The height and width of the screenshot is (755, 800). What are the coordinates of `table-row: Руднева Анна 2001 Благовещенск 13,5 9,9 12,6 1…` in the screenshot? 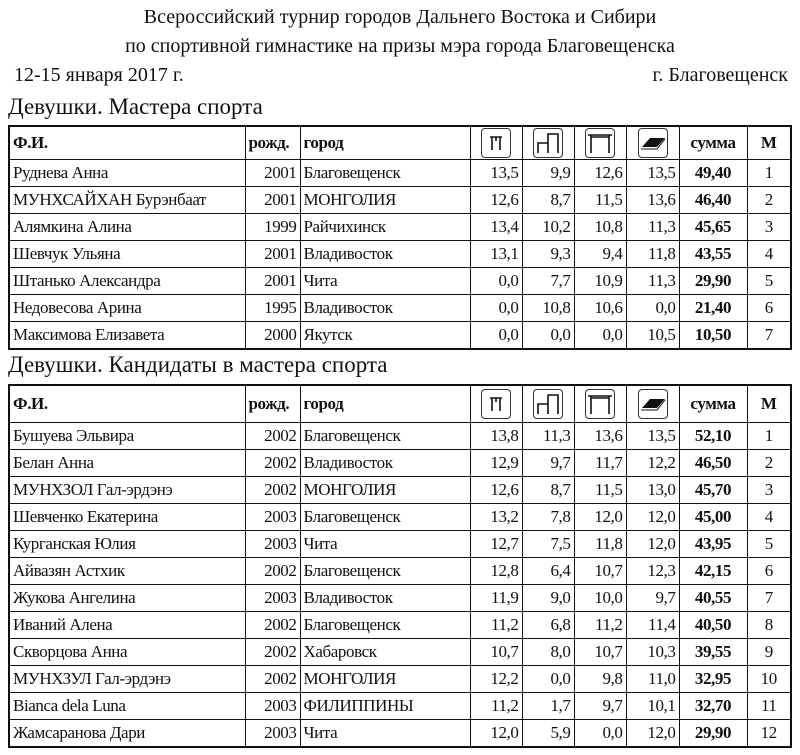 It's located at (400, 173).